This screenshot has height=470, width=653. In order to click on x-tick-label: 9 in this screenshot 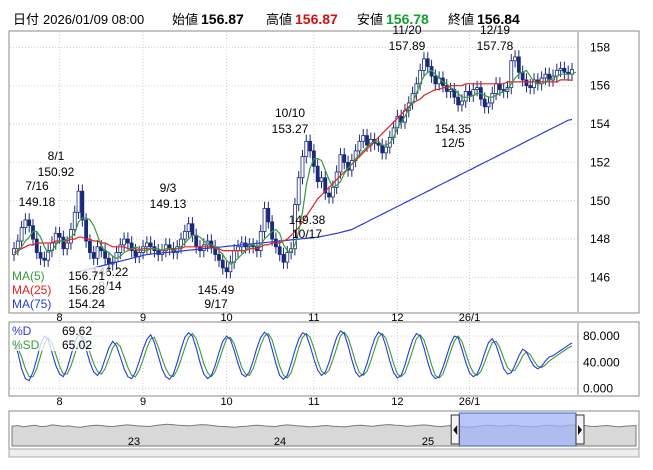, I will do `click(143, 318)`.